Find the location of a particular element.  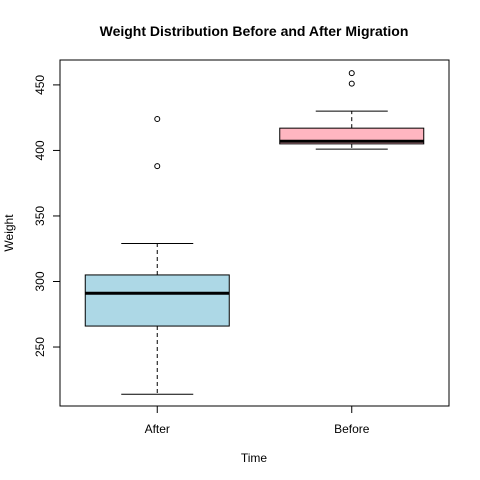

y-tick-label: 250 is located at coordinates (40, 347).